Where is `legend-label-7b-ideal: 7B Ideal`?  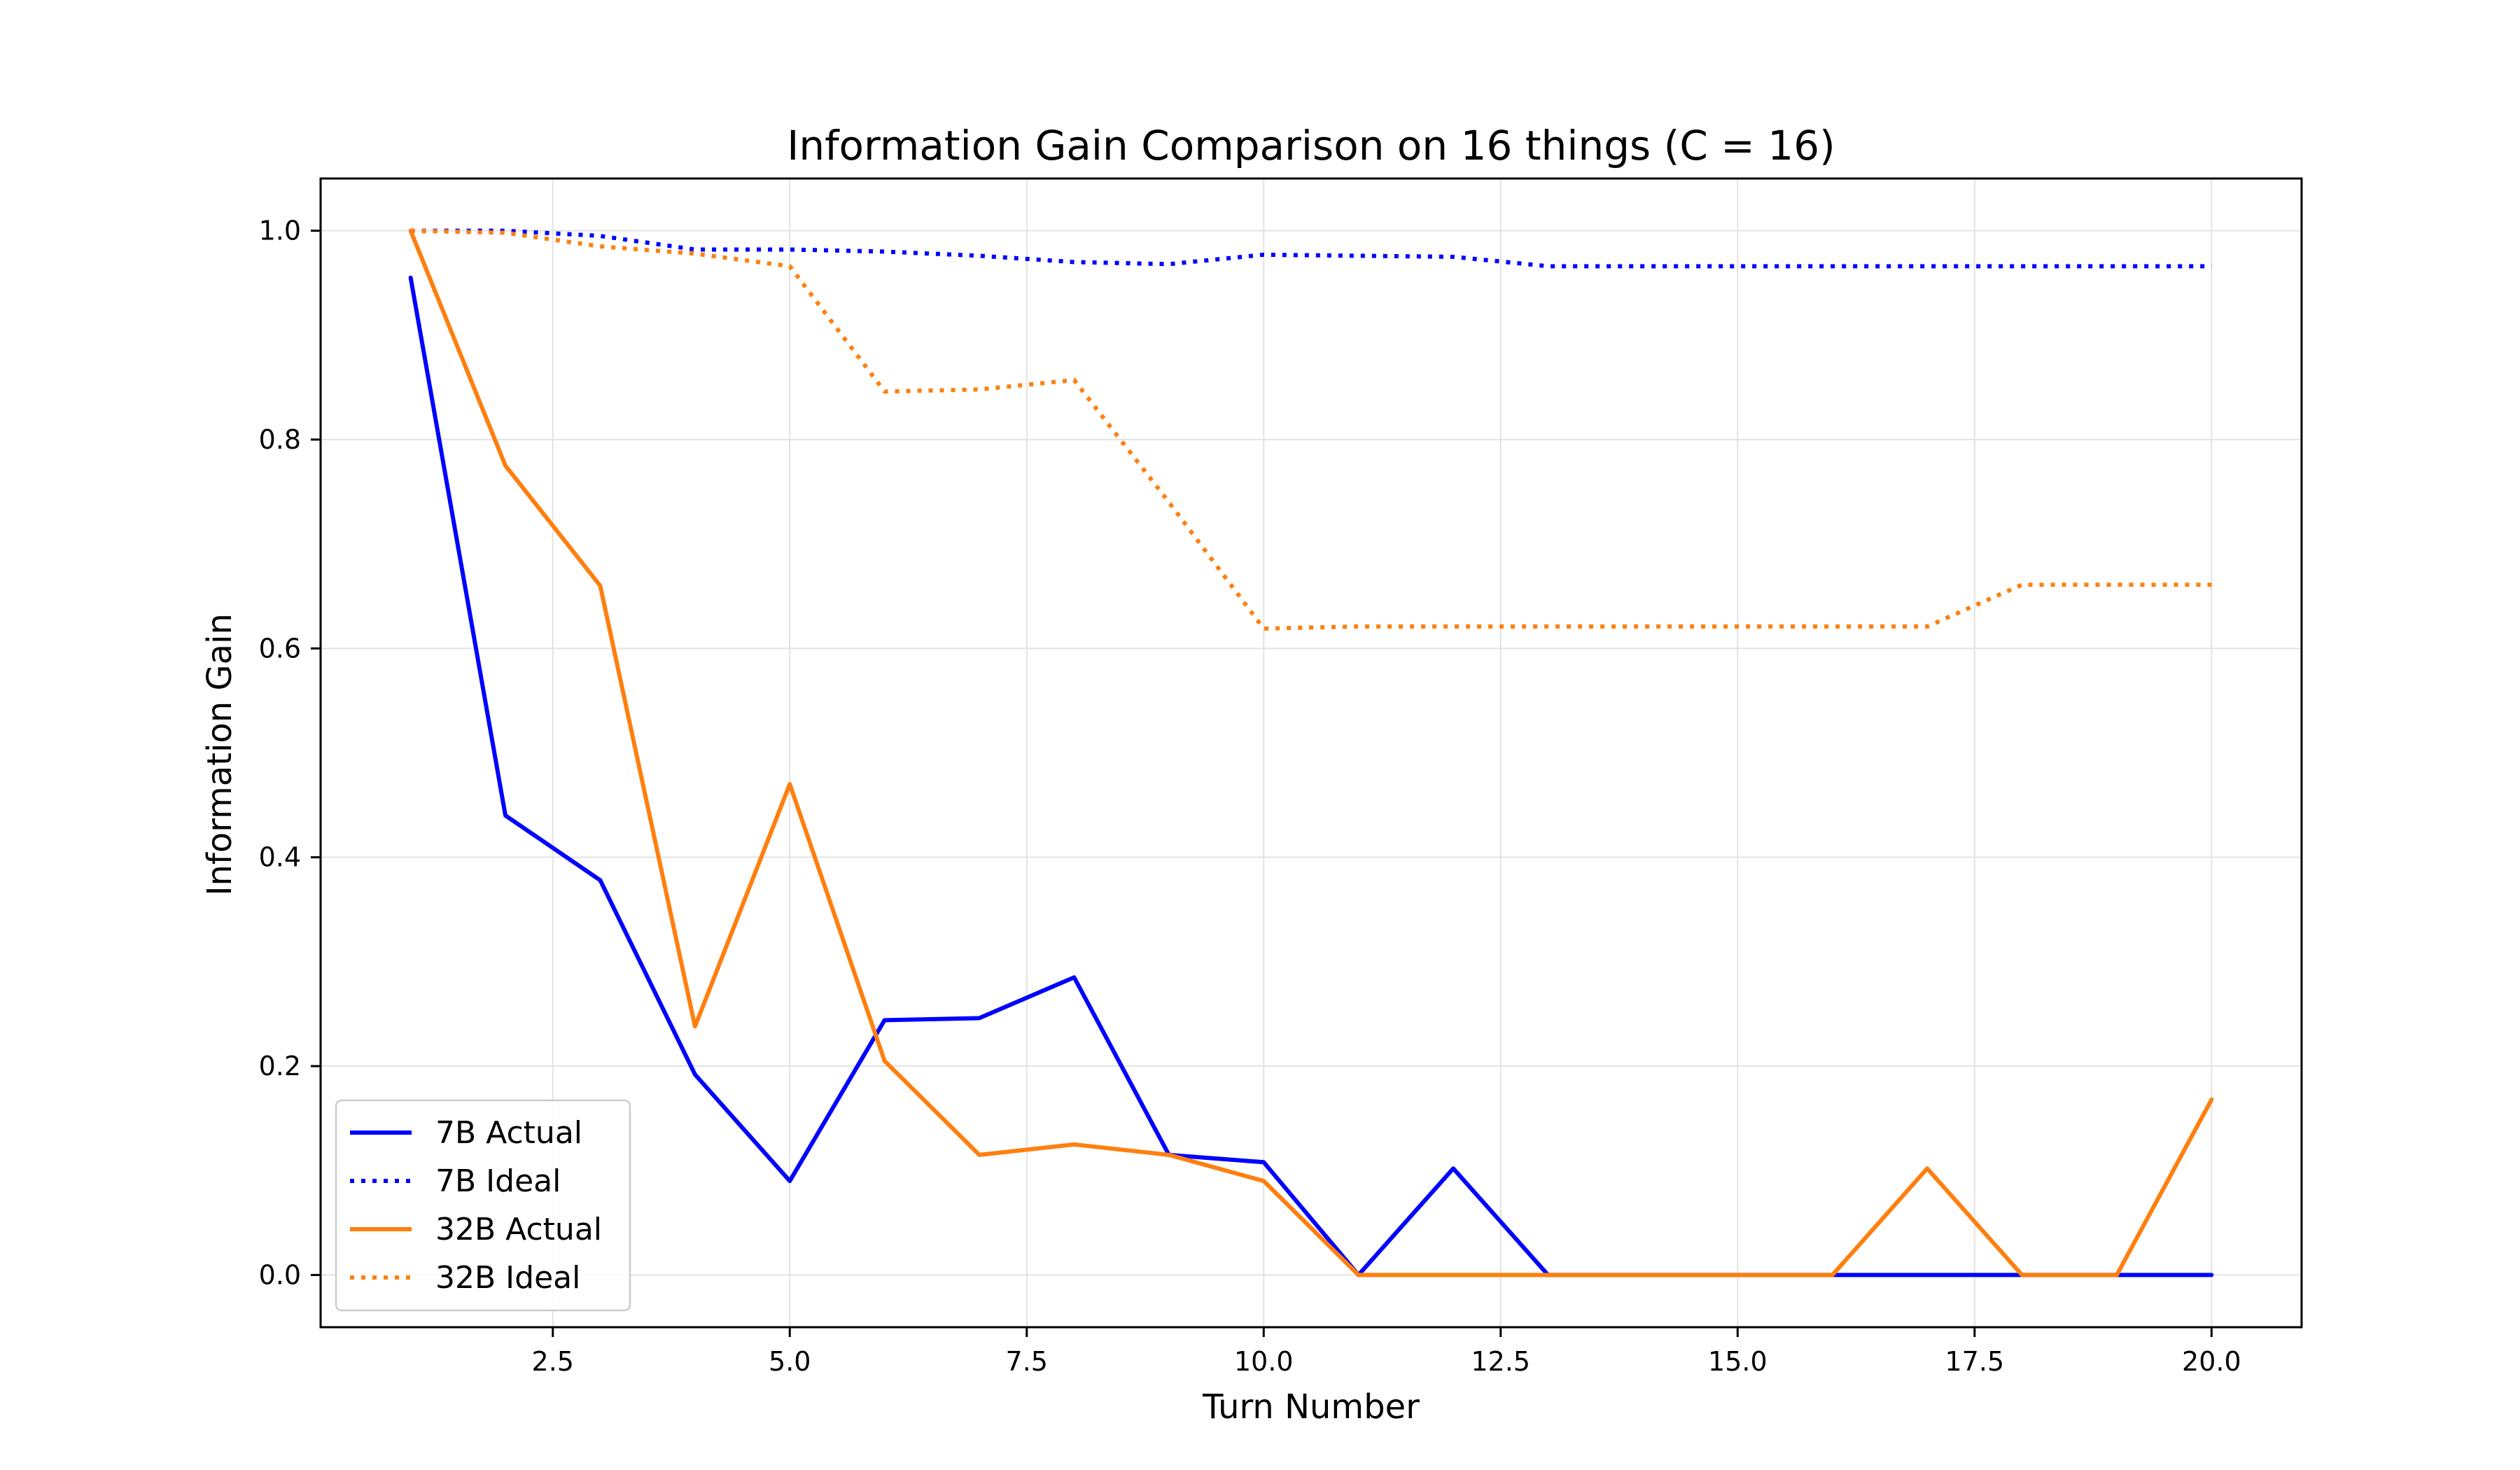
legend-label-7b-ideal: 7B Ideal is located at coordinates (498, 1181).